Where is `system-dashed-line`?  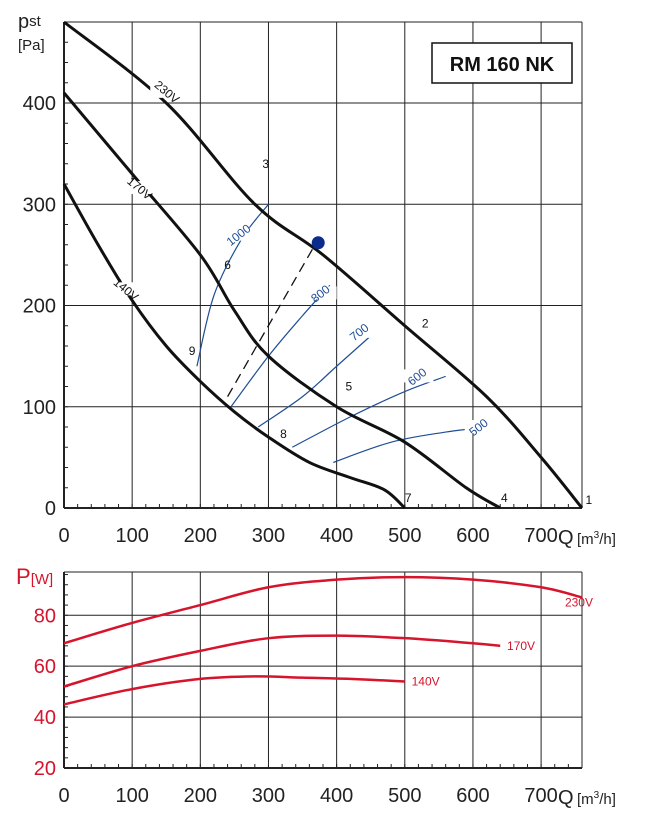
system-dashed-line is located at coordinates (272, 319).